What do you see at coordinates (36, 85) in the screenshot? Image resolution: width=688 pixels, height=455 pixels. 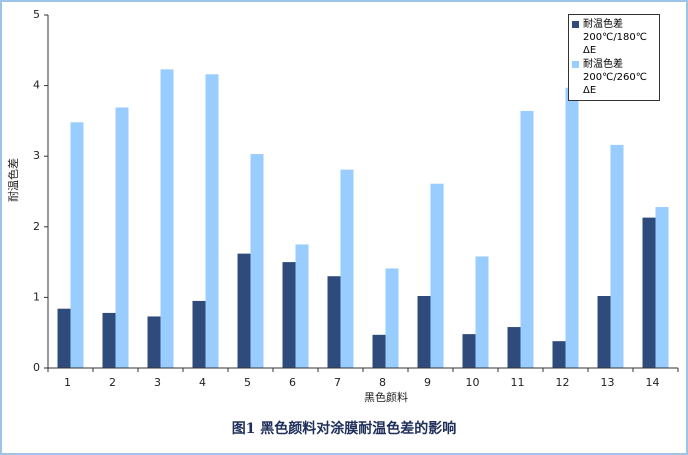 I see `y-tick-label: 4` at bounding box center [36, 85].